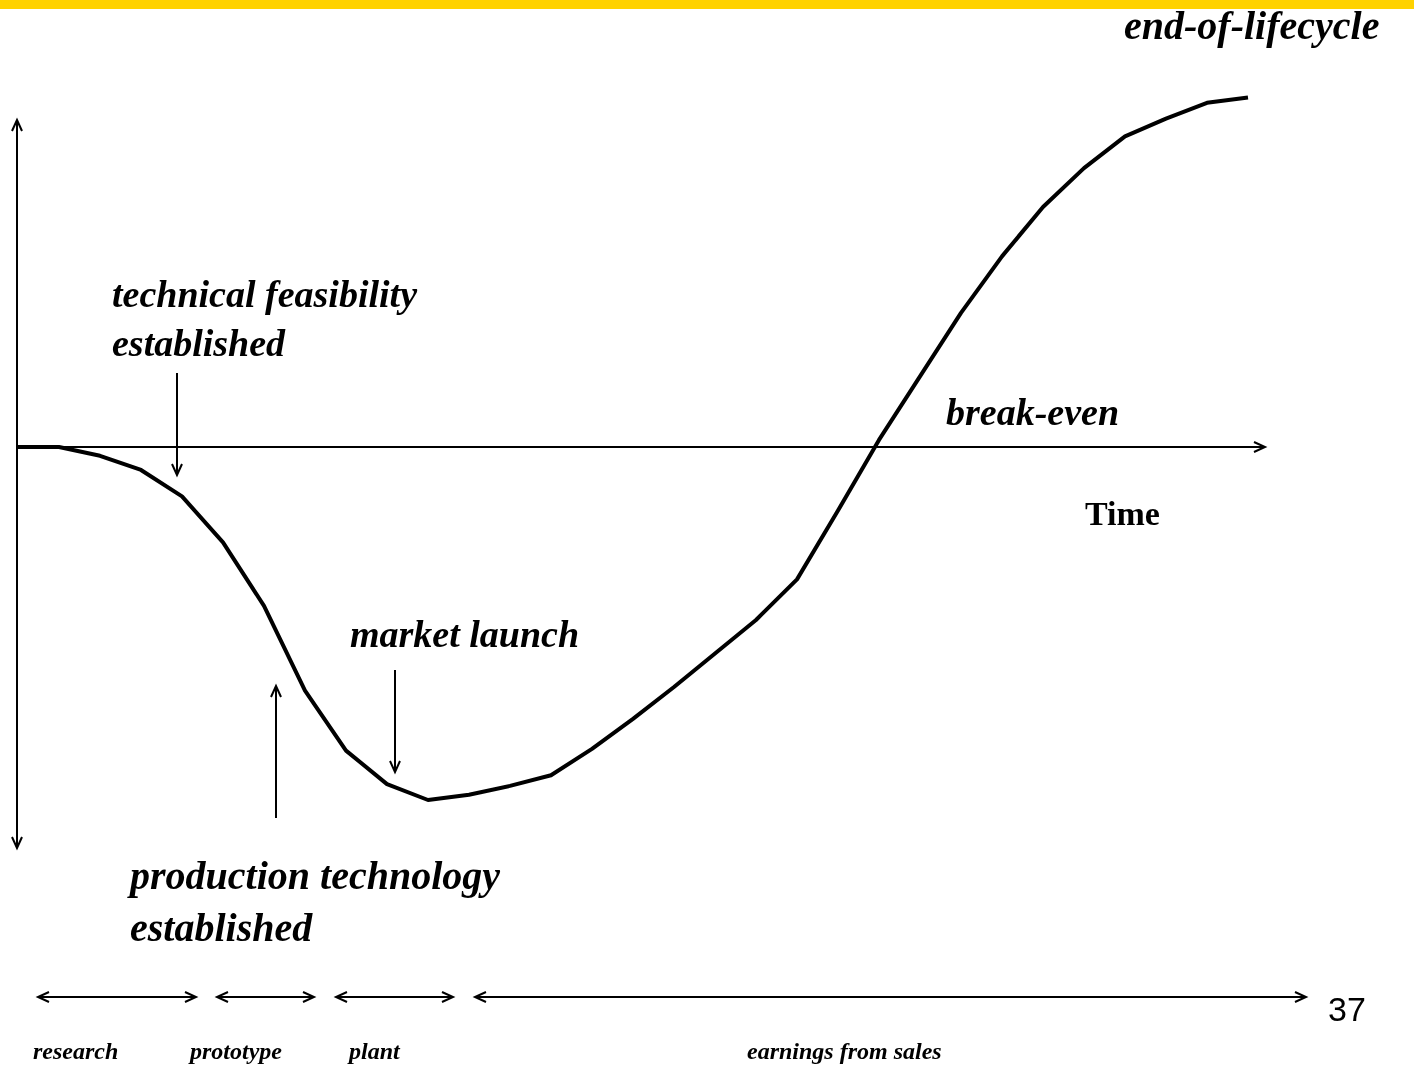 The height and width of the screenshot is (1067, 1414). I want to click on text: earnings from sales, so click(844, 1051).